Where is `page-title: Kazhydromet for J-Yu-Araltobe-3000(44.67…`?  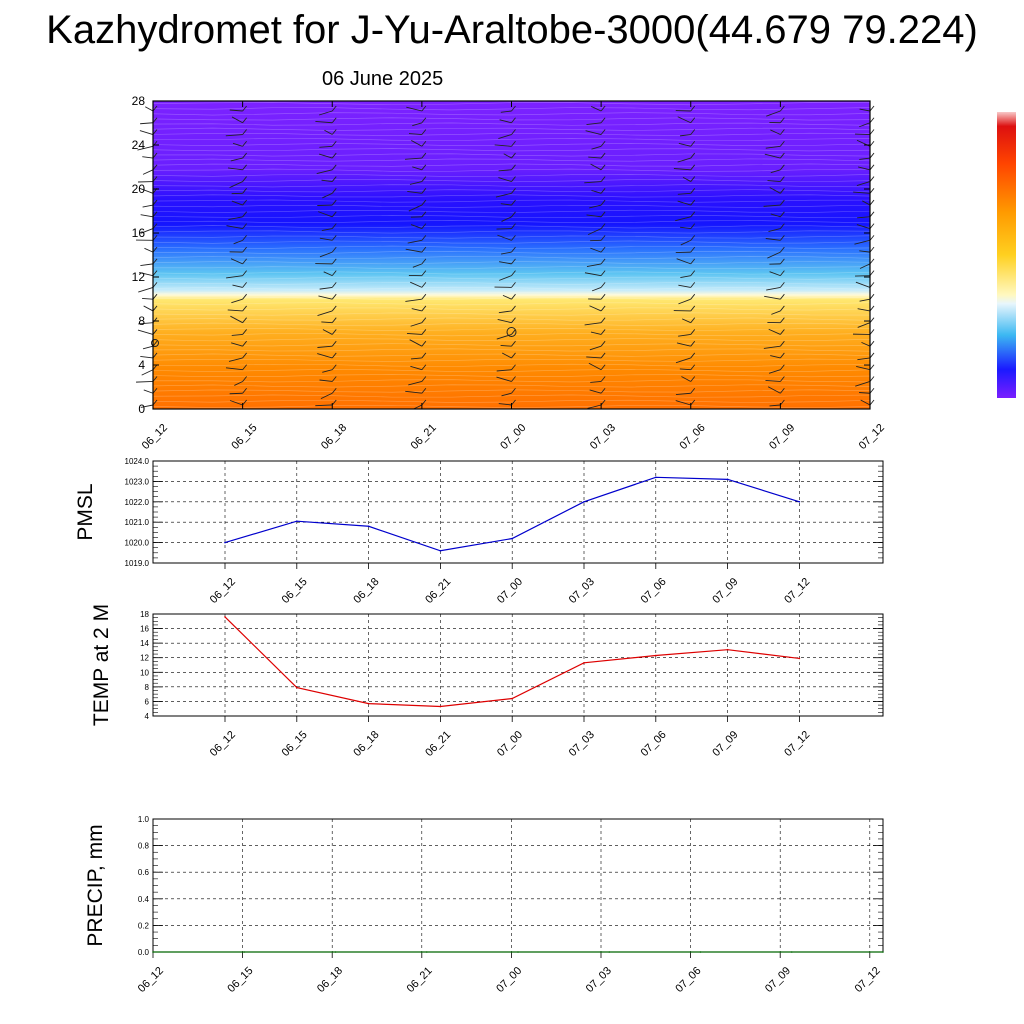
page-title: Kazhydromet for J-Yu-Araltobe-3000(44.67… is located at coordinates (512, 30).